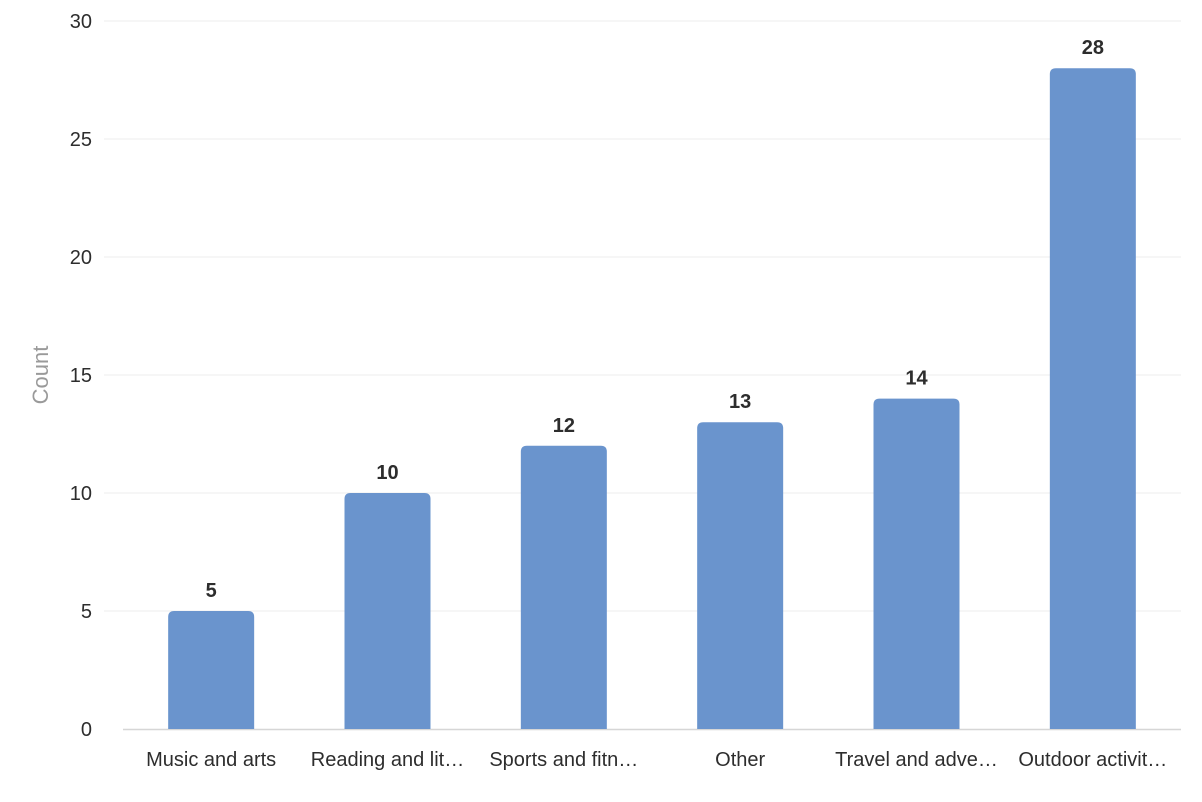  What do you see at coordinates (81, 22) in the screenshot?
I see `y-tick-label: 30` at bounding box center [81, 22].